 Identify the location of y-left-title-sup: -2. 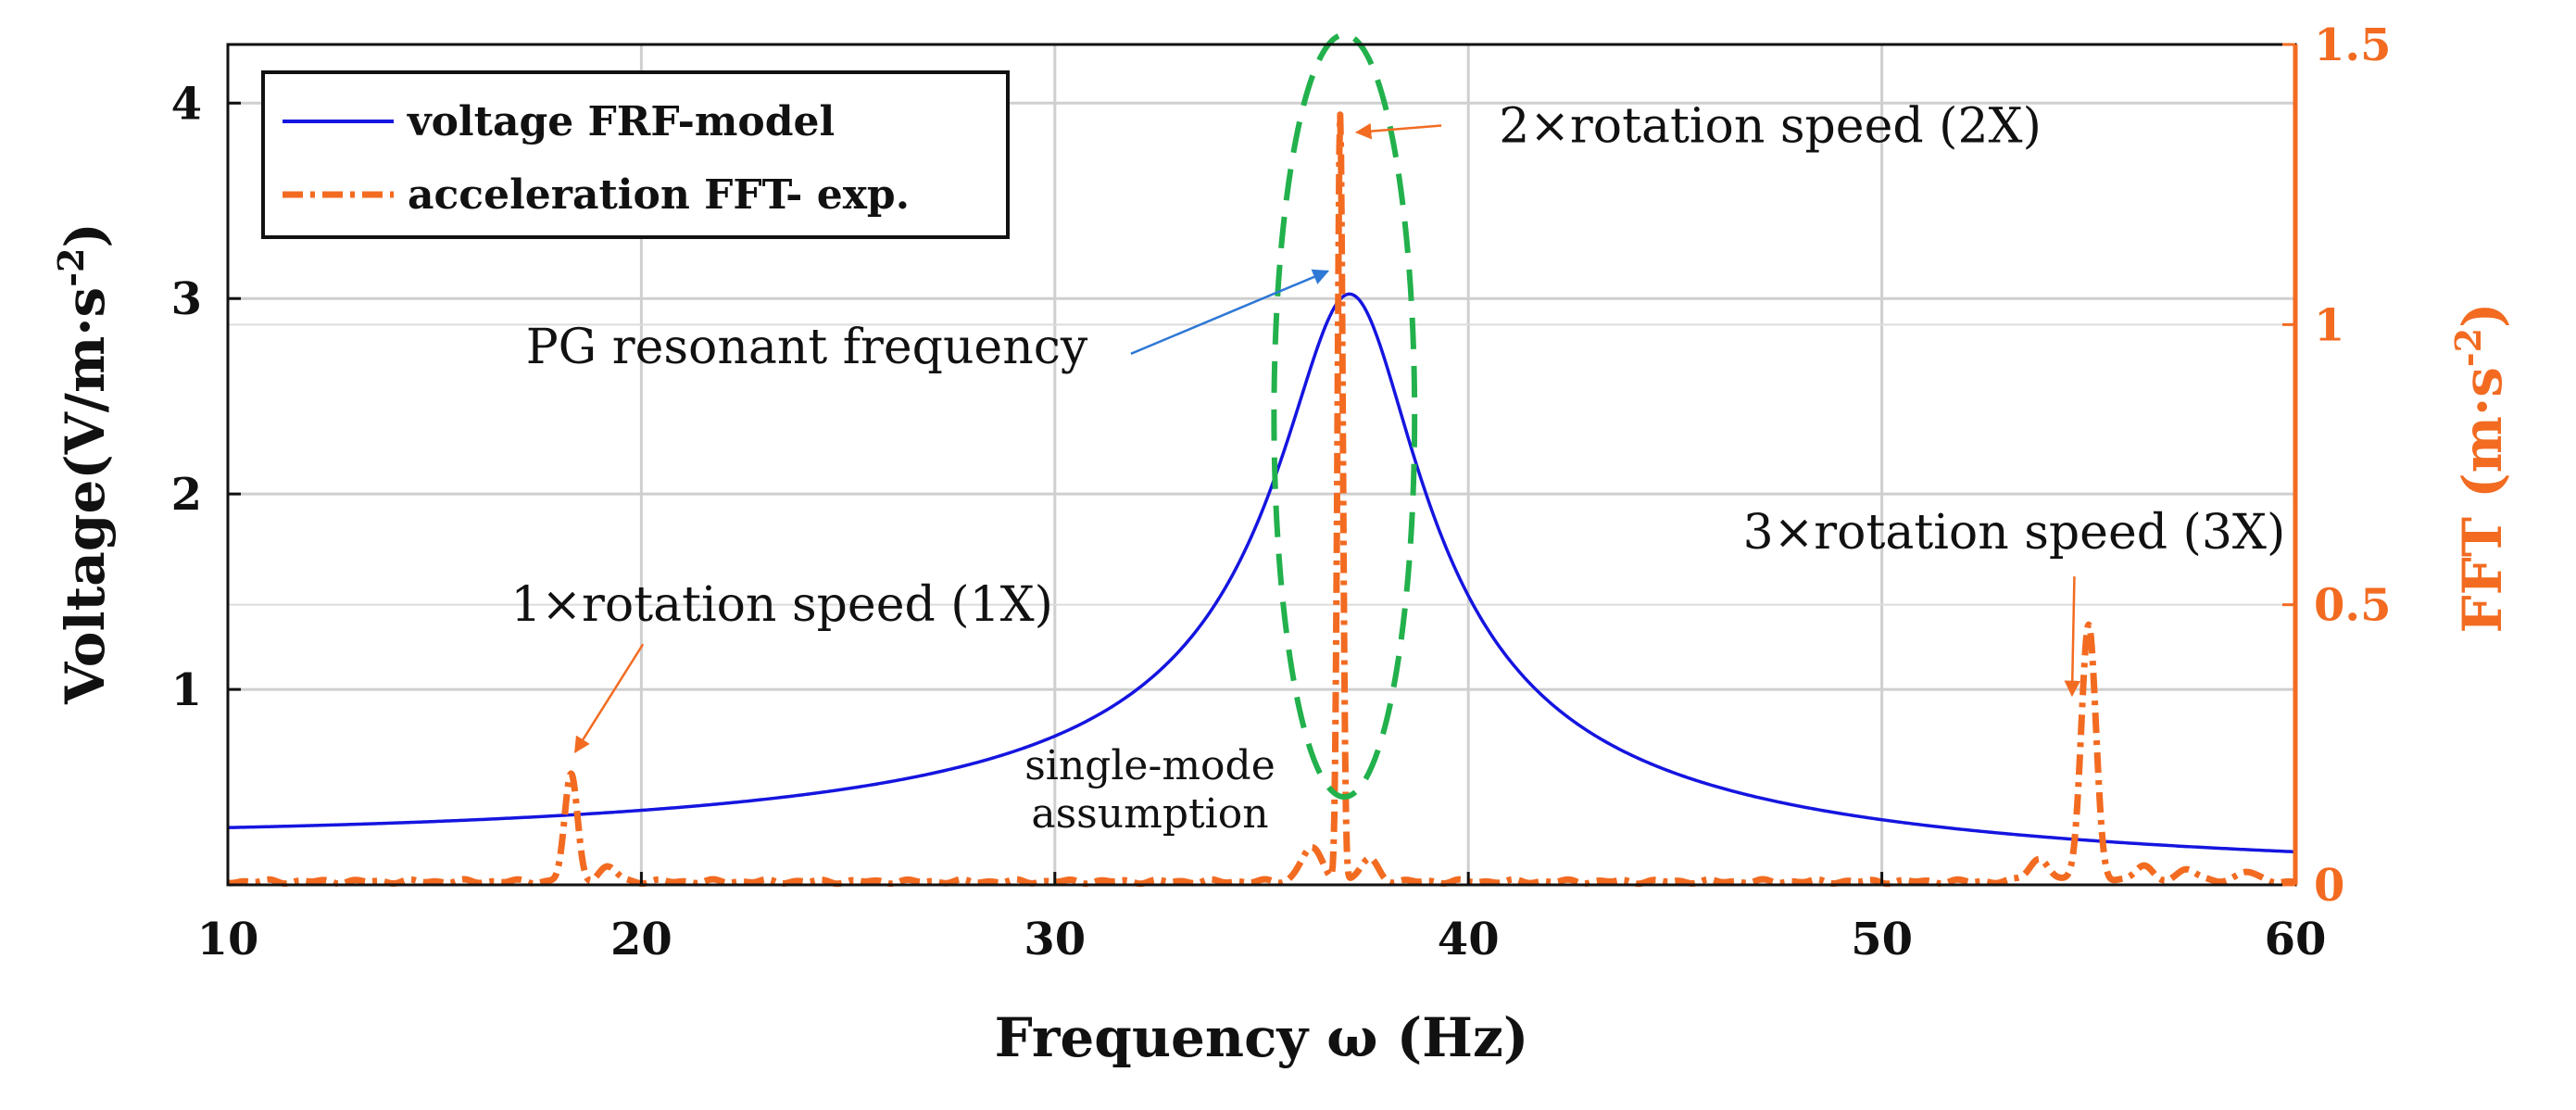
(71, 267).